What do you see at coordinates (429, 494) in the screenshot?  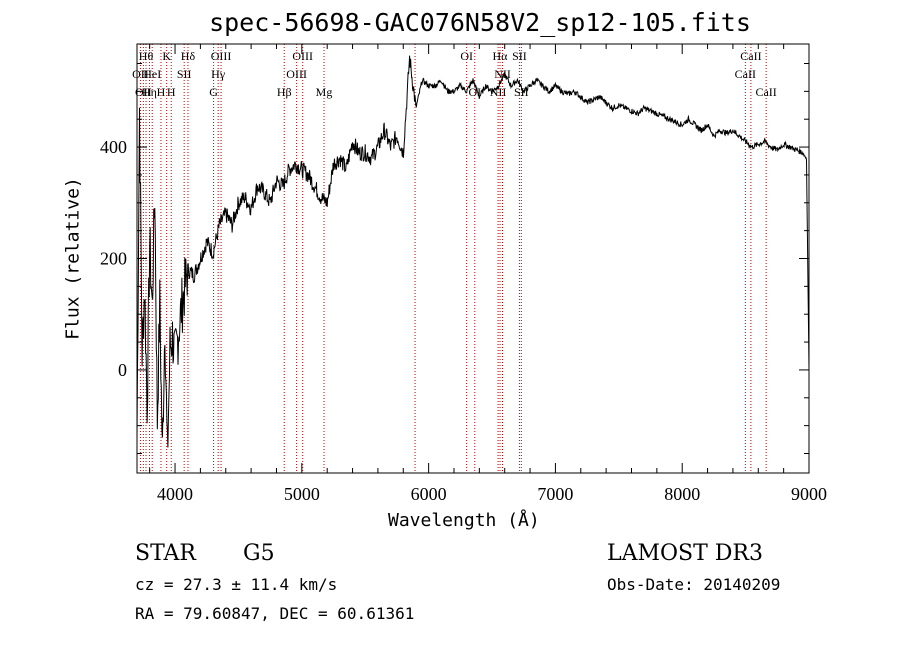 I see `x-tick-label: 6000` at bounding box center [429, 494].